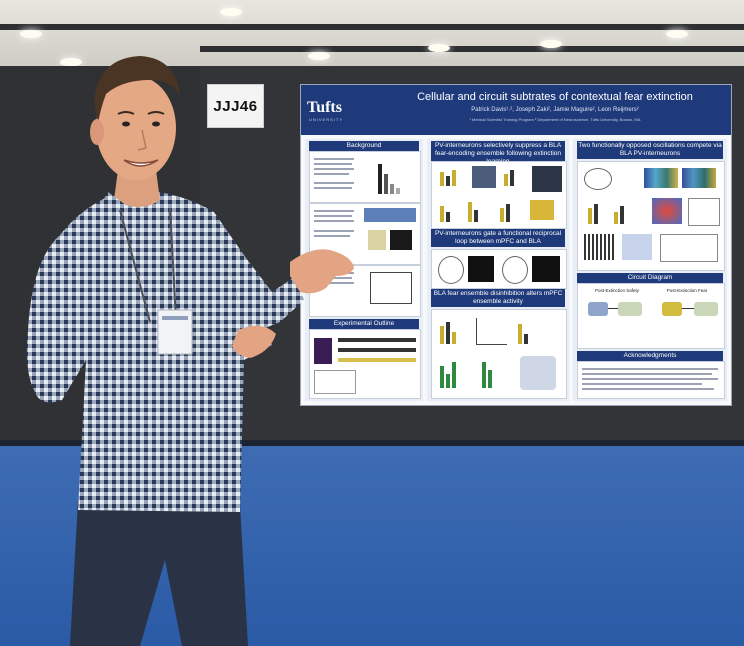 This screenshot has height=646, width=744. Describe the element at coordinates (546, 269) in the screenshot. I see `trace-image` at that location.